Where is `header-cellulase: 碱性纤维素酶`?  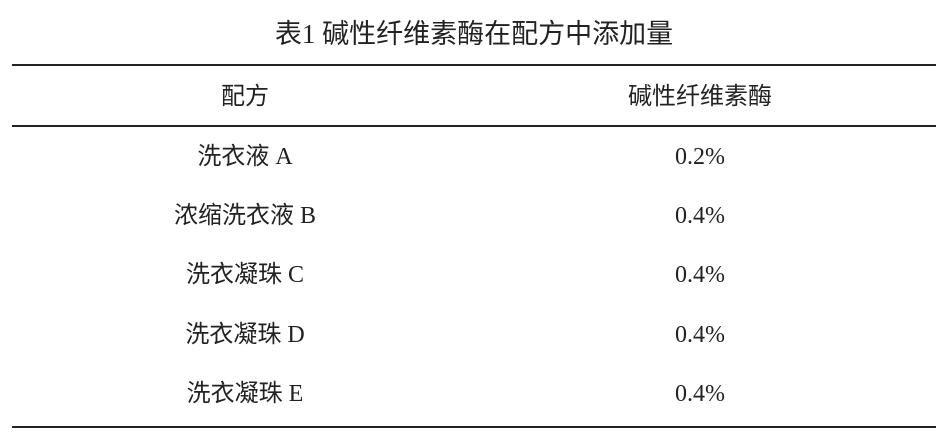 header-cellulase: 碱性纤维素酶 is located at coordinates (700, 97).